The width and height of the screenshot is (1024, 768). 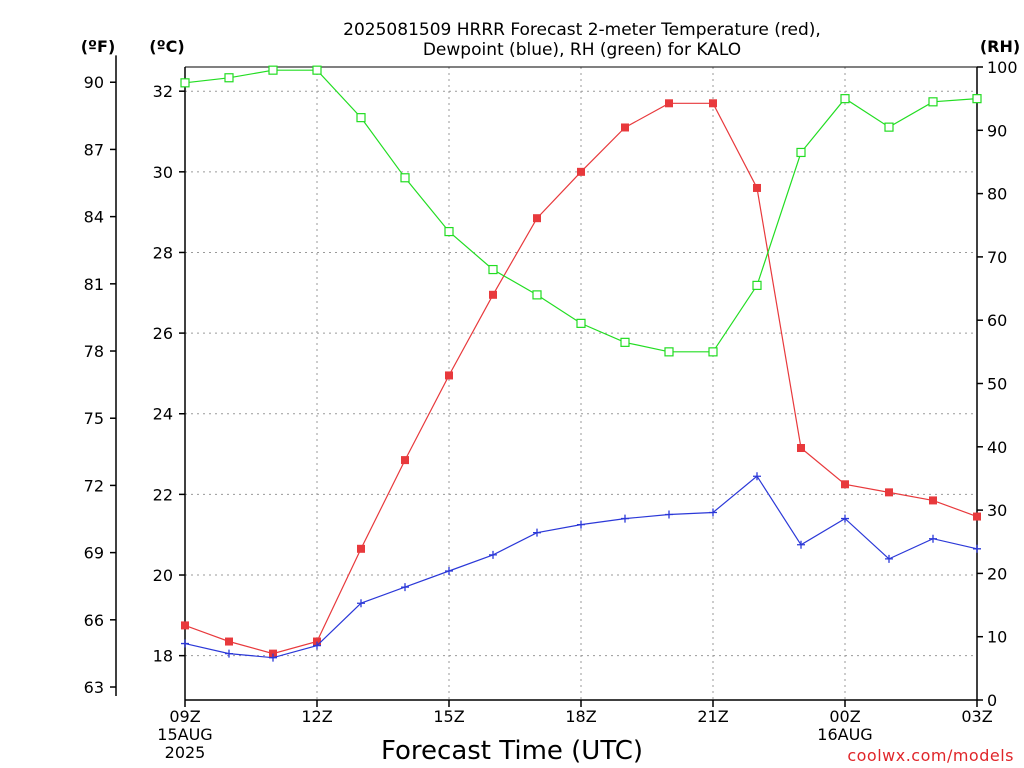 What do you see at coordinates (1000, 46) in the screenshot?
I see `rh-axis-label: (RH)` at bounding box center [1000, 46].